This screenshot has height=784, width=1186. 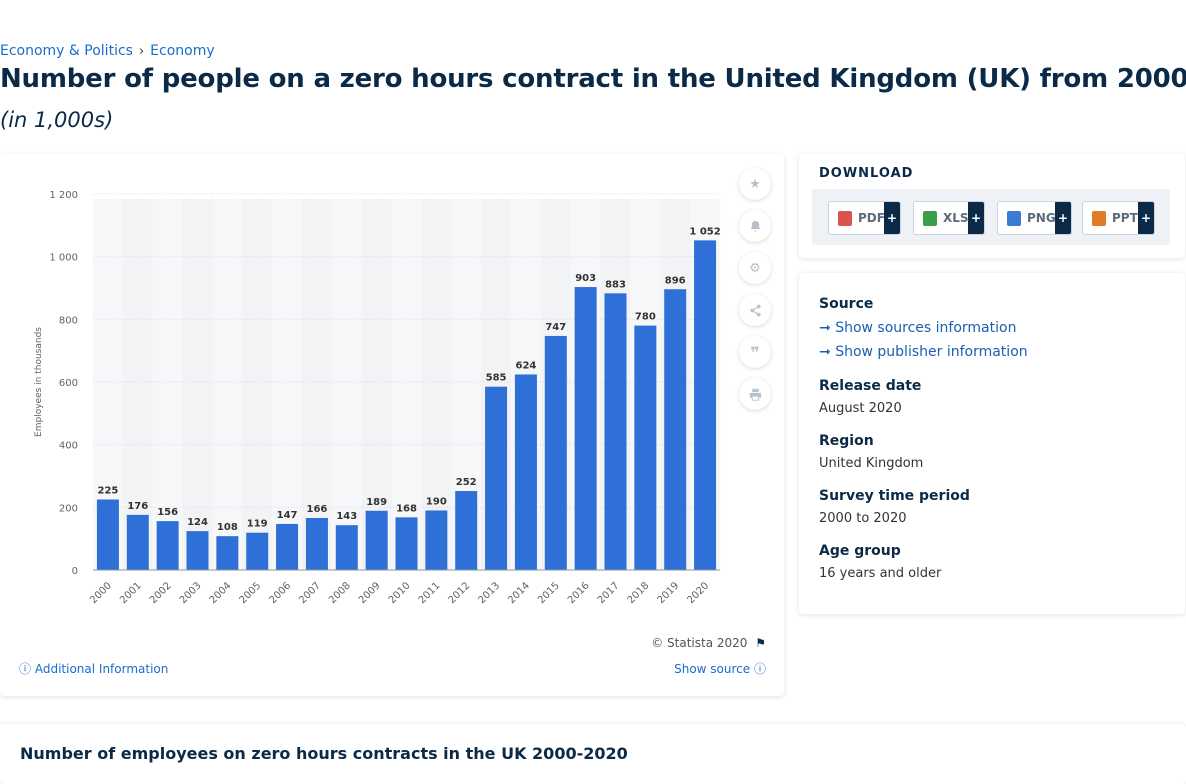 I want to click on x-tick-label: 2008, so click(x=340, y=593).